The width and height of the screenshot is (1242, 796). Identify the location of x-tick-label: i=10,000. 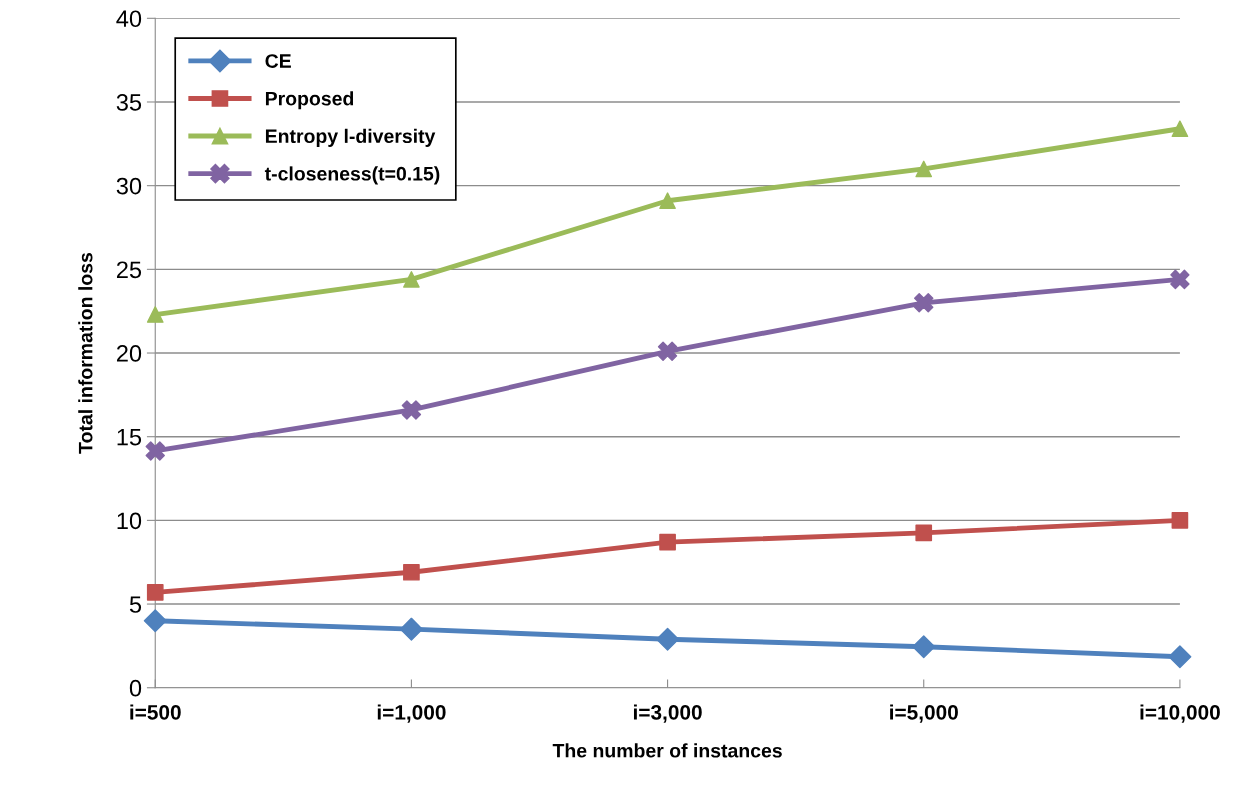
(1180, 713).